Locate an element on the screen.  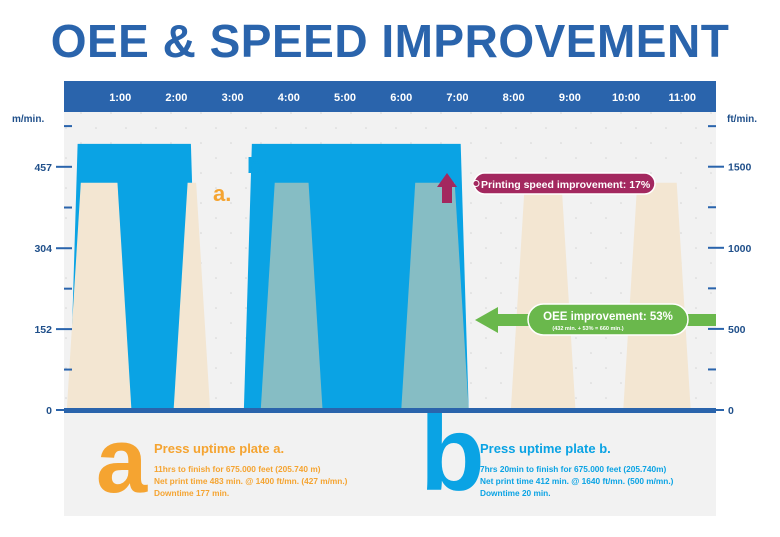
y-right-tick-label: 500 is located at coordinates (737, 330).